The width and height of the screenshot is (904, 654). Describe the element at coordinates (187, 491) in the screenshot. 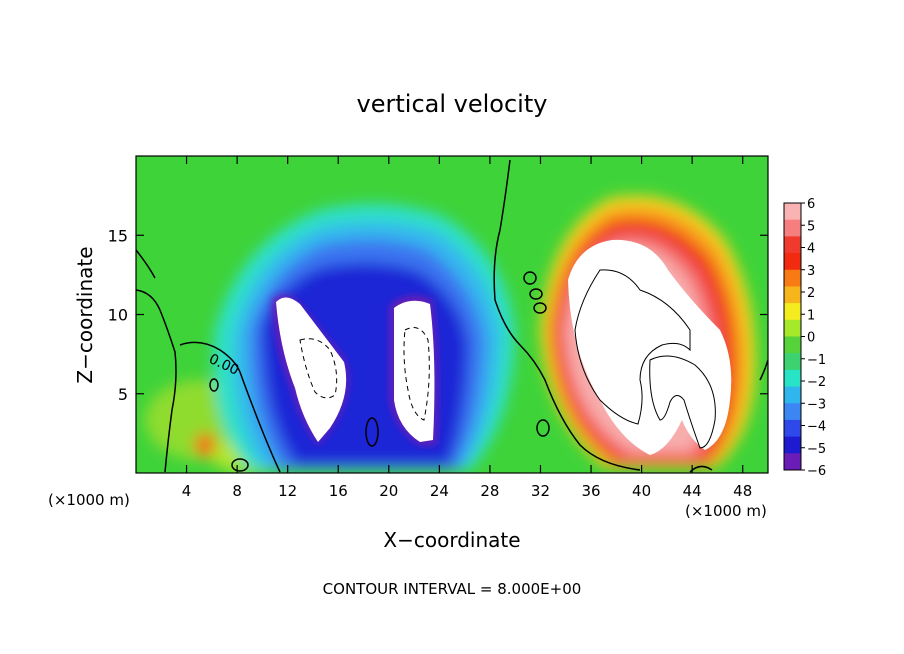

I see `x-tick-label: 4` at that location.